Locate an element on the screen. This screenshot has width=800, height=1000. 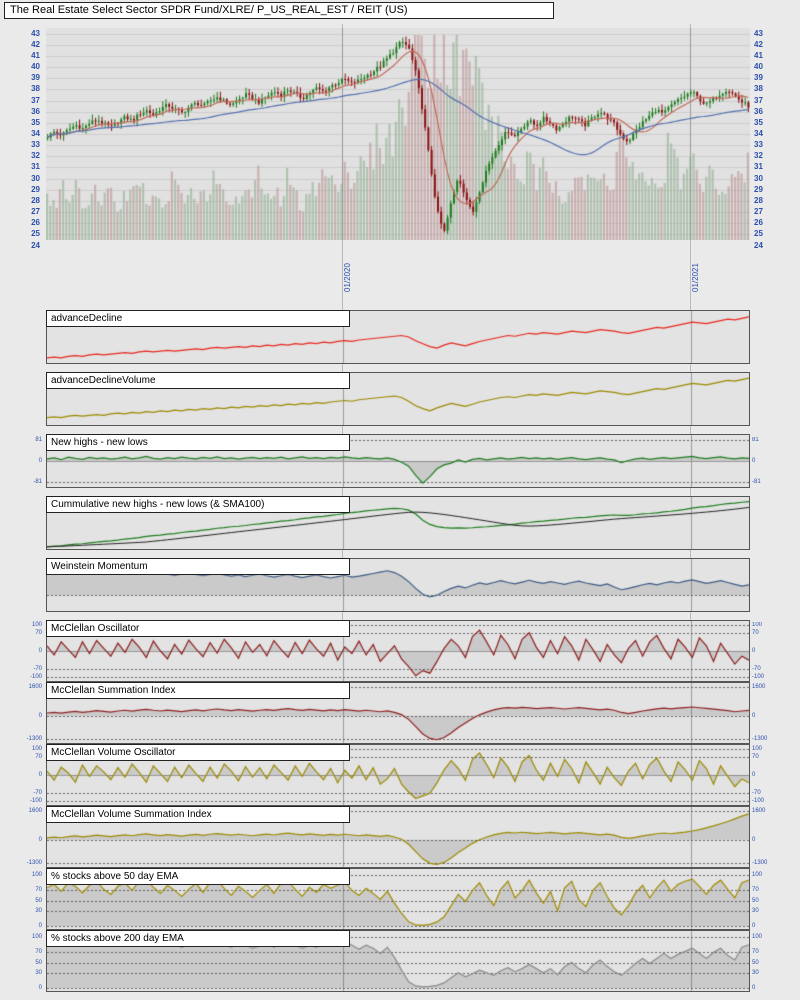
panel-label-mcclellan-oscillator: McClellan Oscillator is located at coordinates (198, 628).